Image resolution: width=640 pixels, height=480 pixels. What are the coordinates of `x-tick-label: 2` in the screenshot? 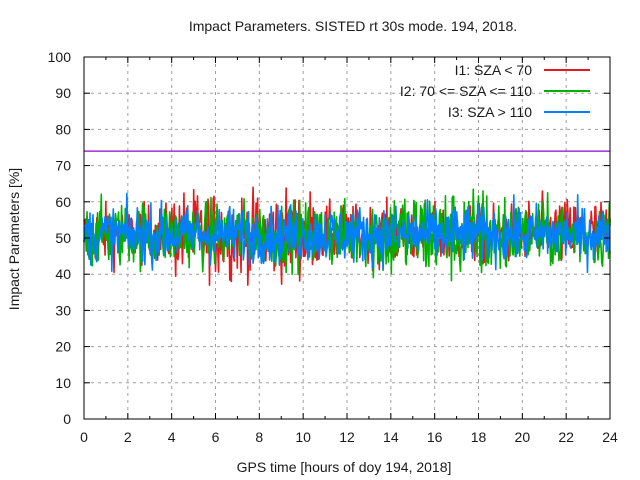 It's located at (128, 437).